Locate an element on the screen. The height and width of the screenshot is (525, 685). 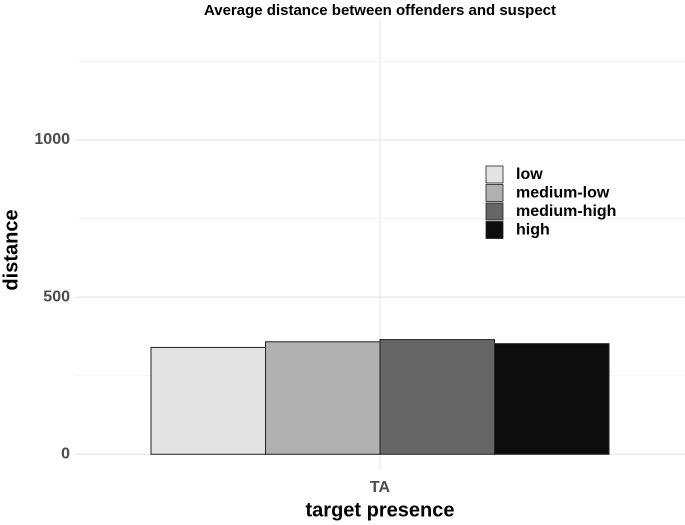
legend-label: medium-high is located at coordinates (566, 211).